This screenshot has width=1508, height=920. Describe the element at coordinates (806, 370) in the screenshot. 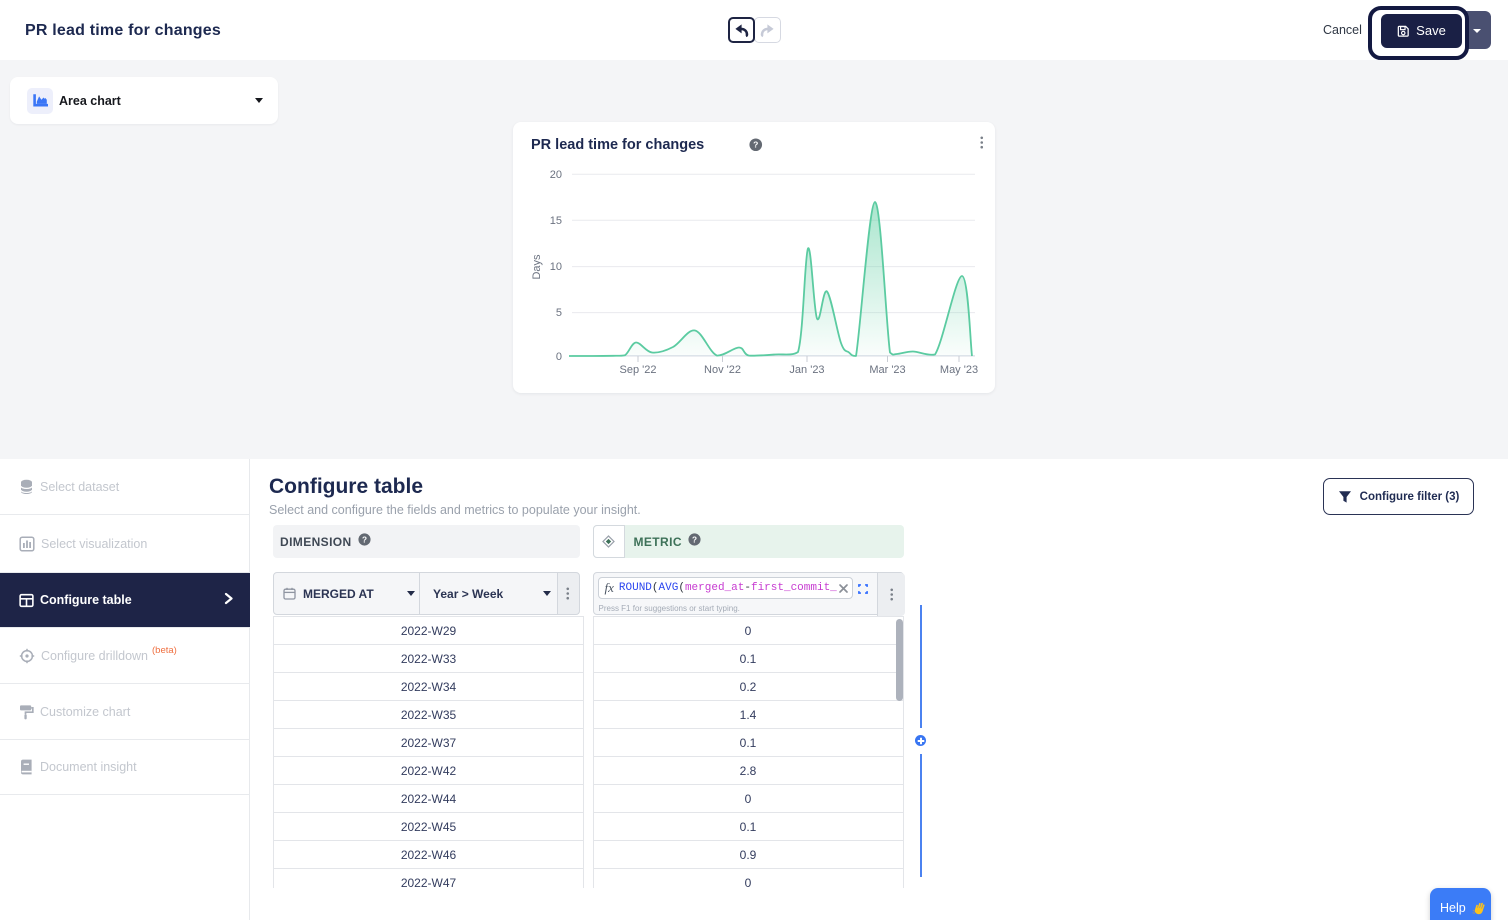

I see `svg-text: Jan '23` at that location.